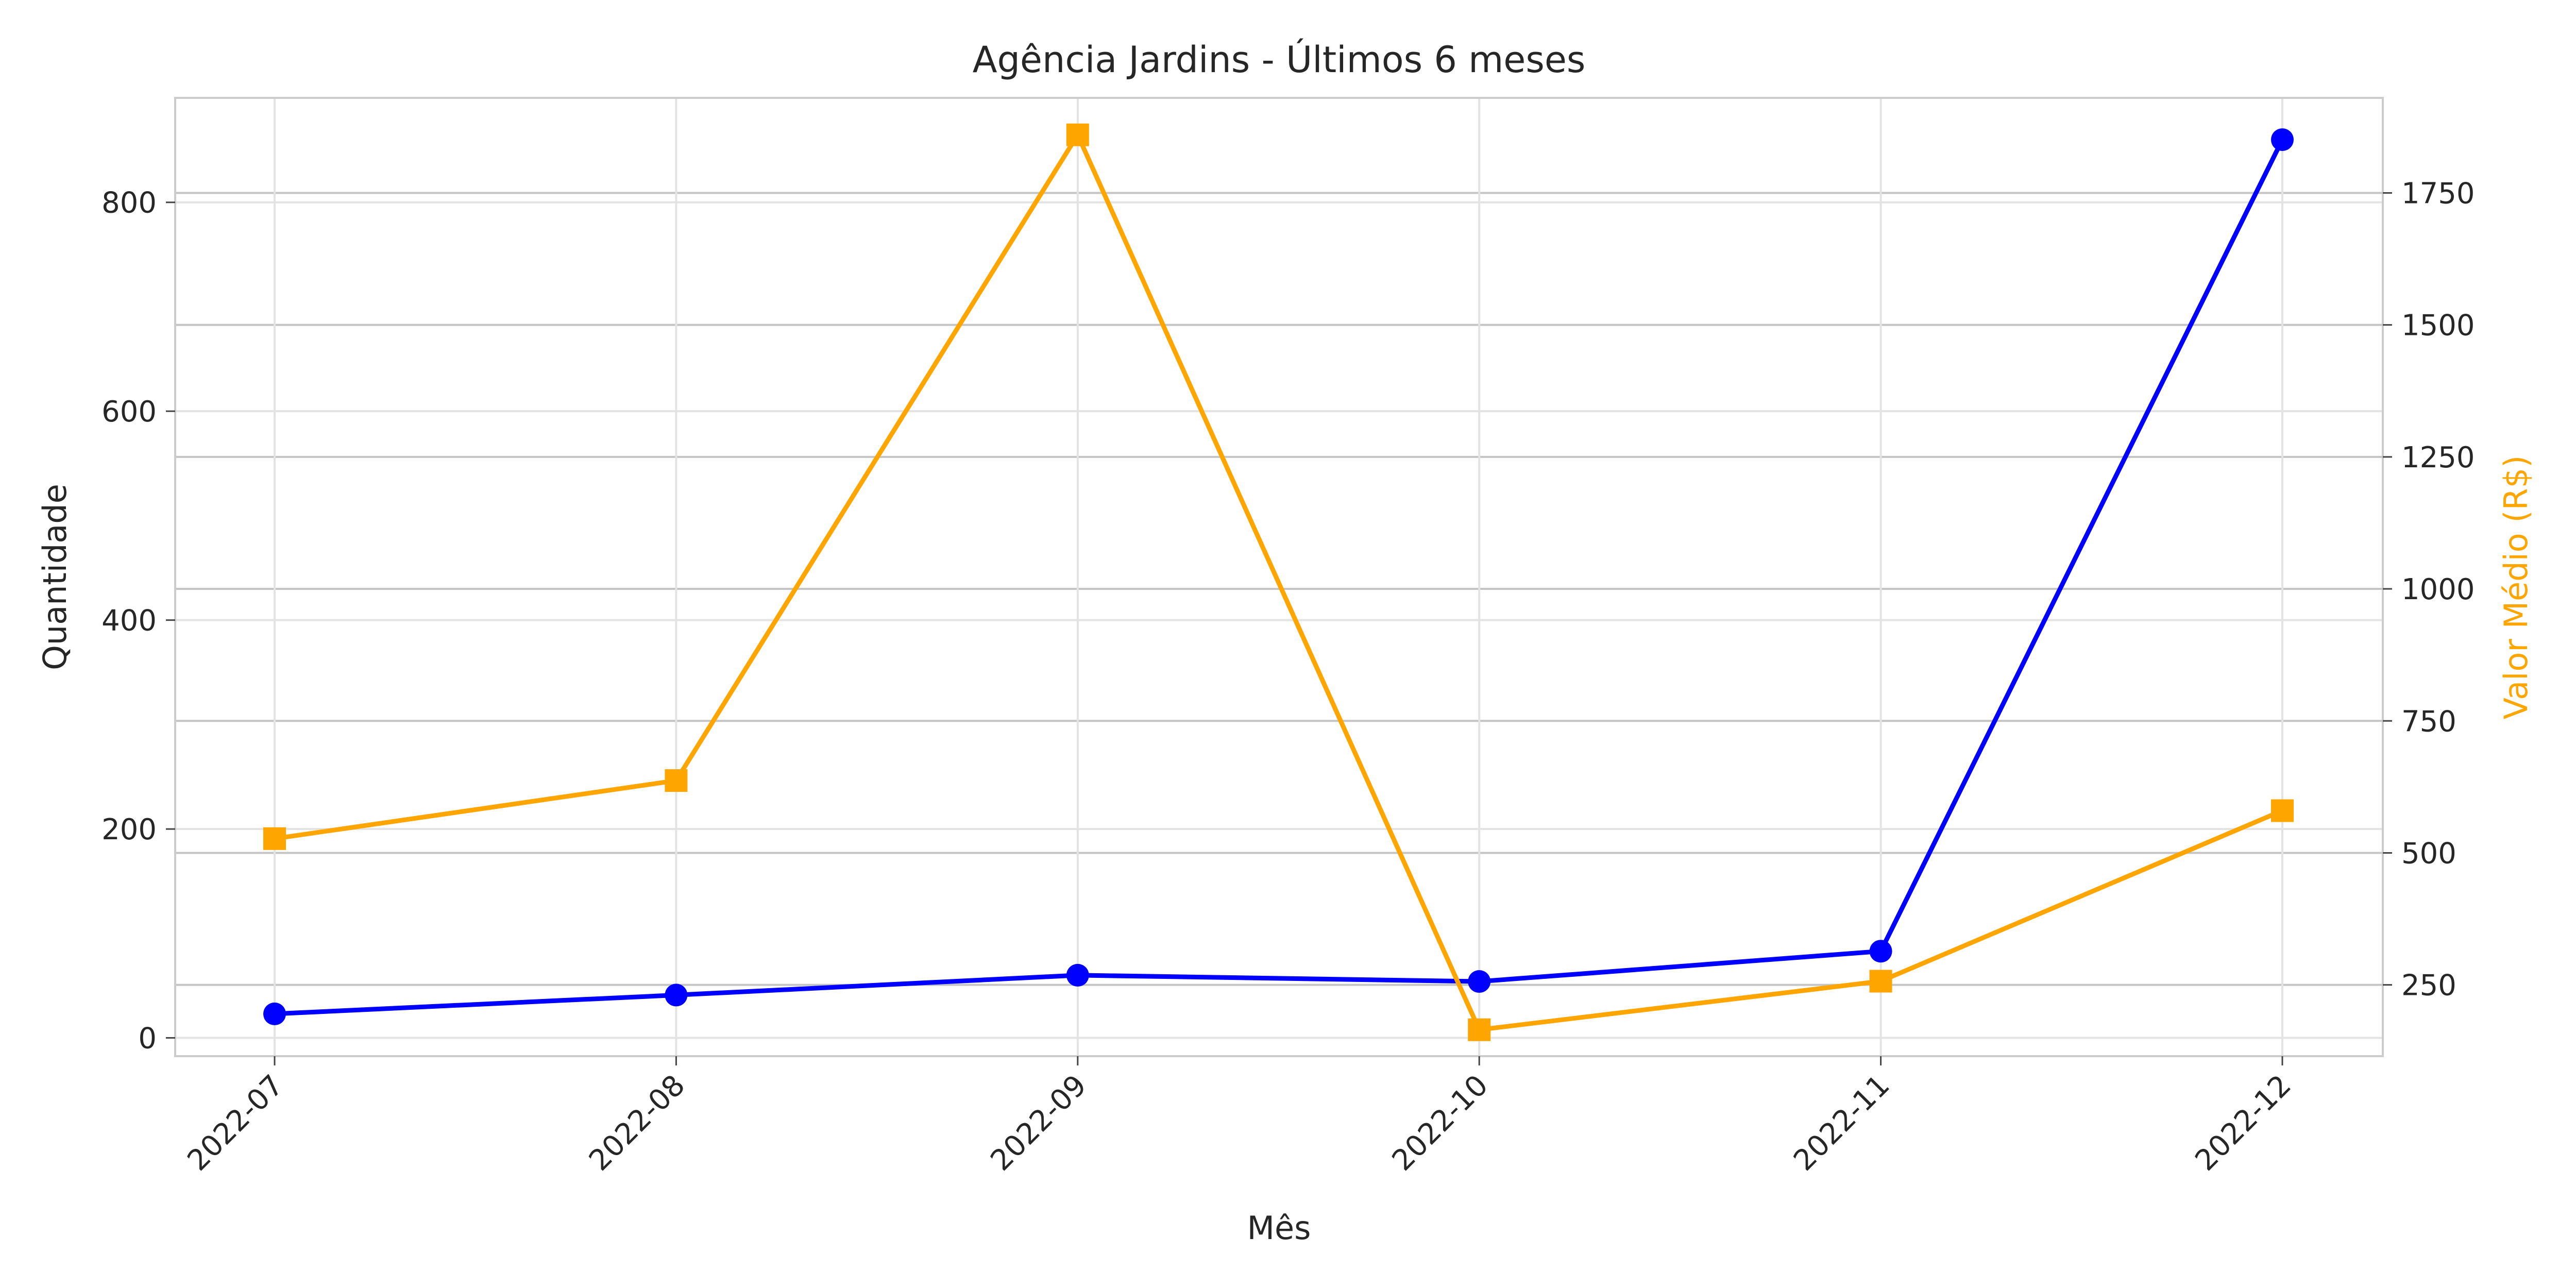 This screenshot has height=1288, width=2576. What do you see at coordinates (129, 412) in the screenshot?
I see `left-tick-label: 600` at bounding box center [129, 412].